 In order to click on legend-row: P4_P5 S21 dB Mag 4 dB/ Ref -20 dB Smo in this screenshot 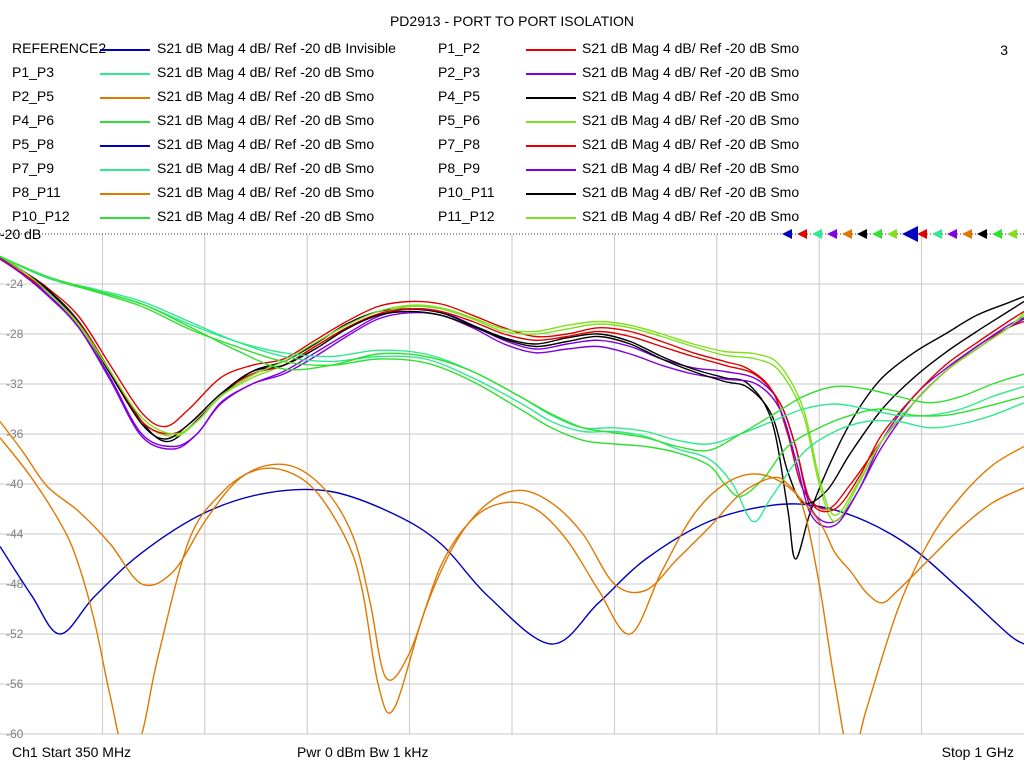, I will do `click(645, 98)`.